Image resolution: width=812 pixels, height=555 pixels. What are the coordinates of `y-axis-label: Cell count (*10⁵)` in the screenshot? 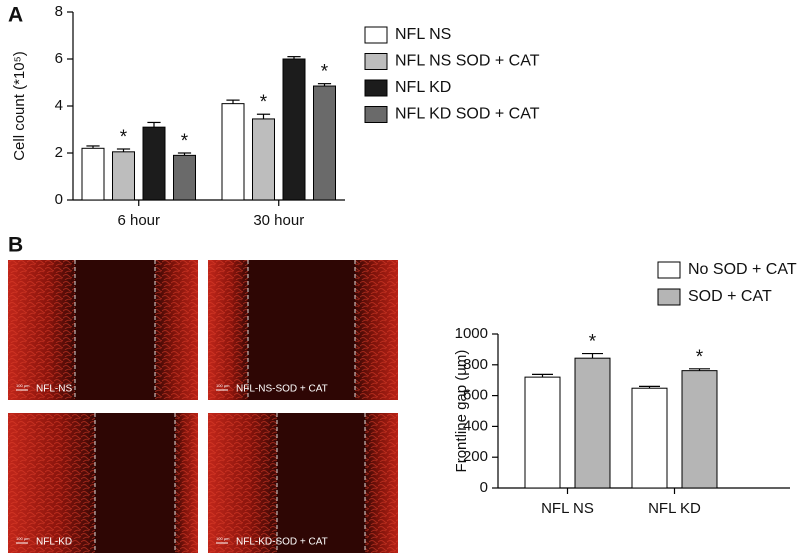 It's located at (19, 106).